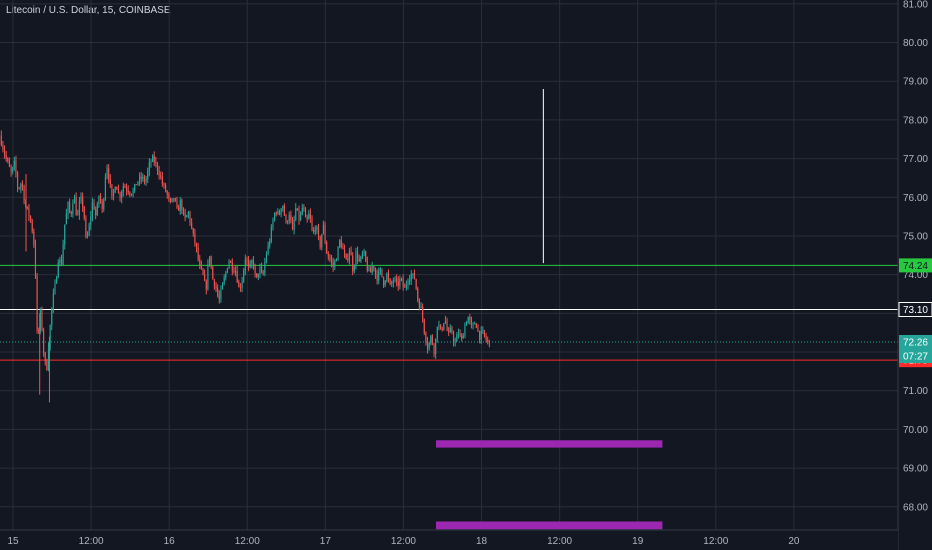  What do you see at coordinates (915, 430) in the screenshot?
I see `price-tick-label: 70.00` at bounding box center [915, 430].